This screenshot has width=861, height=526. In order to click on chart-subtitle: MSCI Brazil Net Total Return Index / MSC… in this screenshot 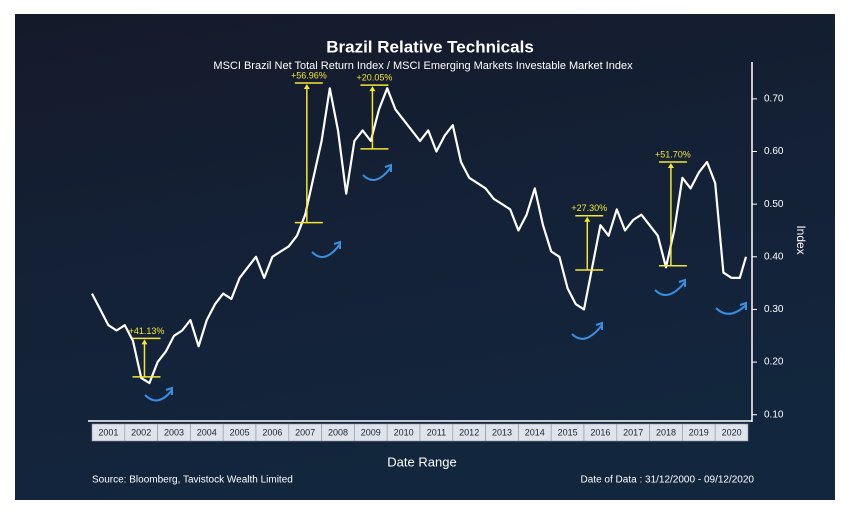, I will do `click(423, 66)`.